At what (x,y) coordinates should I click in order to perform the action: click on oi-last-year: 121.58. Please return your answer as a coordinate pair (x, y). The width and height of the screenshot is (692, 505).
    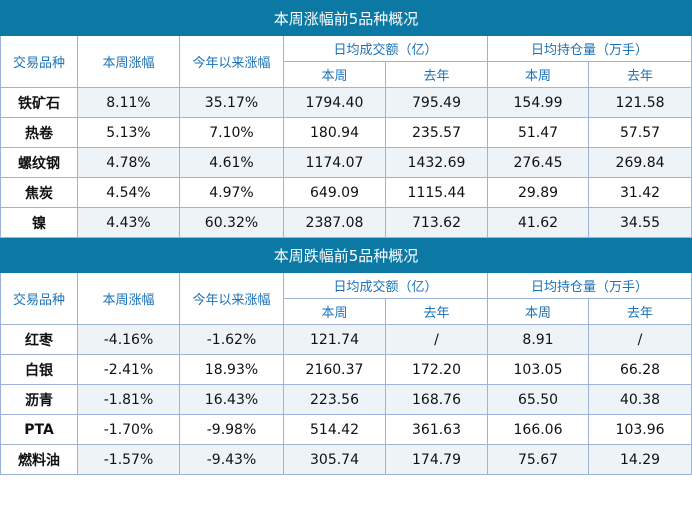
    Looking at the image, I should click on (639, 102).